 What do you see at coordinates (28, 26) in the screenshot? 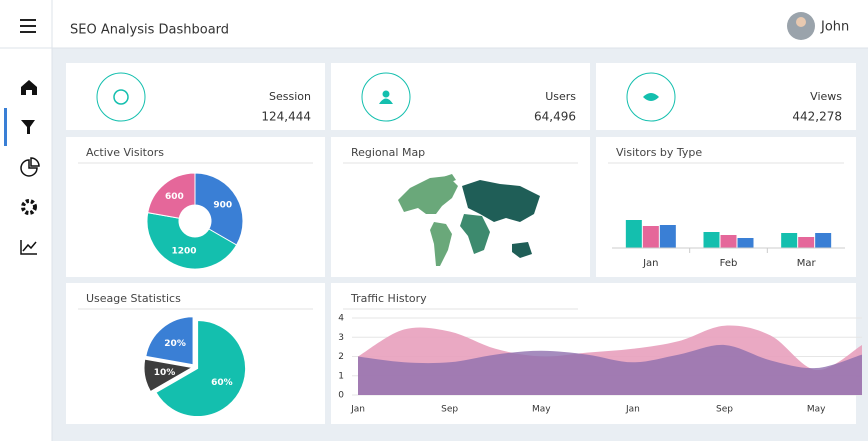
I see `menu-button` at bounding box center [28, 26].